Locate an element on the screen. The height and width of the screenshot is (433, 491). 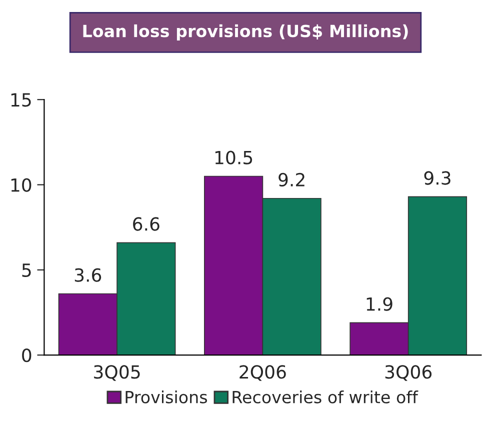
data-label: 3.6 is located at coordinates (88, 275).